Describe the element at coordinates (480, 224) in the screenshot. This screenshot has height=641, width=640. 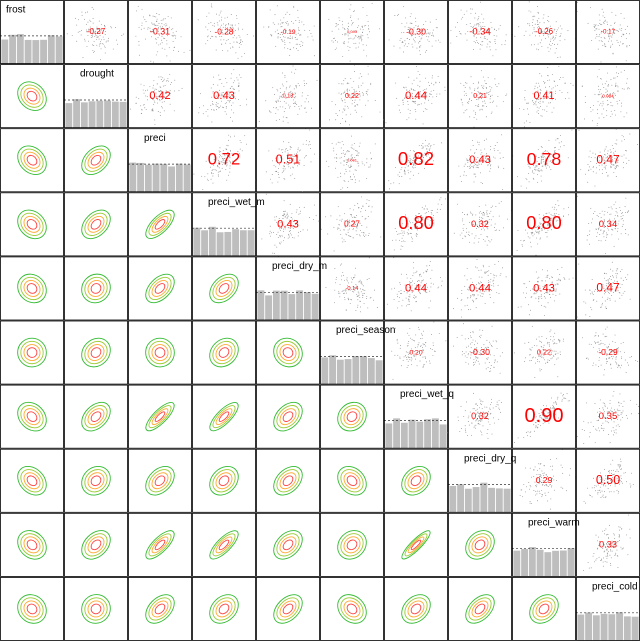
I see `cell-frame` at that location.